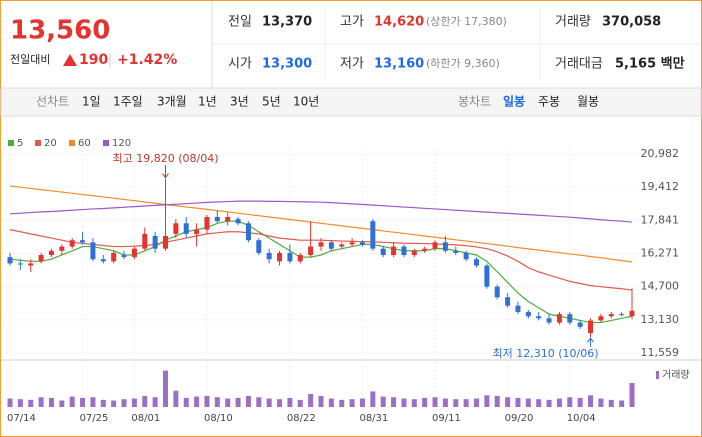 The image size is (702, 437). What do you see at coordinates (84, 143) in the screenshot?
I see `legend-label: 60` at bounding box center [84, 143].